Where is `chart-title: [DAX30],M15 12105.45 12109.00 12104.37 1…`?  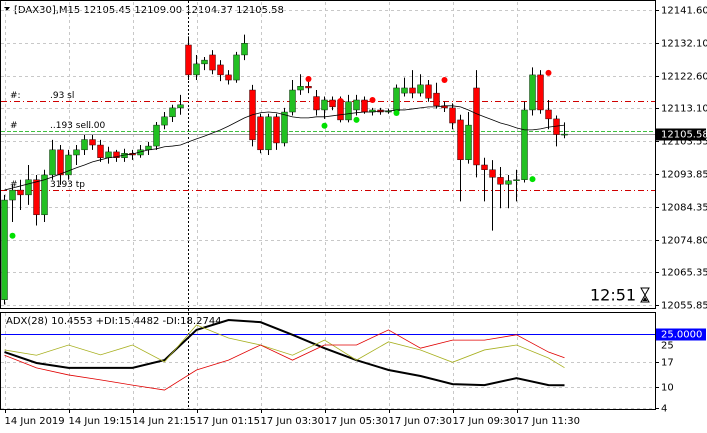
chart-title: [DAX30],M15 12105.45 12109.00 12104.37 1… is located at coordinates (149, 10).